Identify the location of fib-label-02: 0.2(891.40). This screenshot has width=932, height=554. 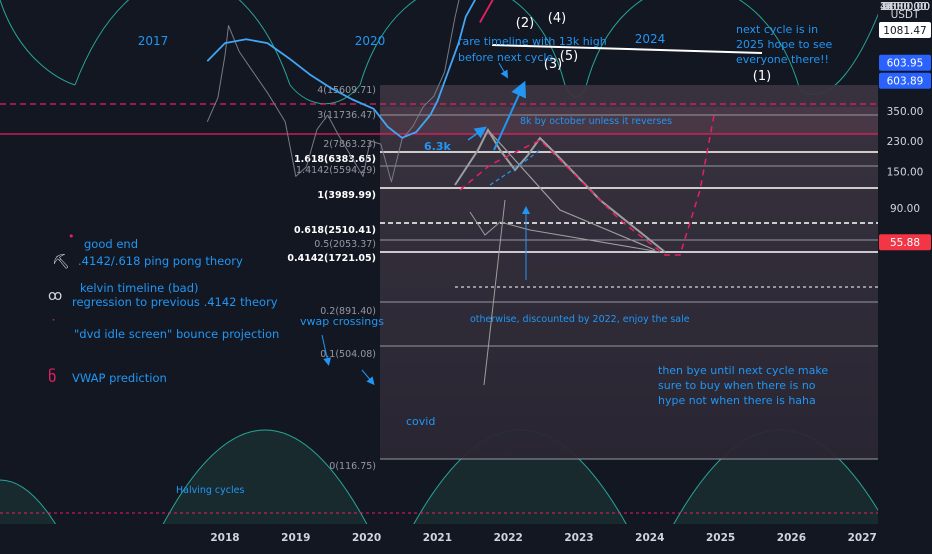
(348, 311).